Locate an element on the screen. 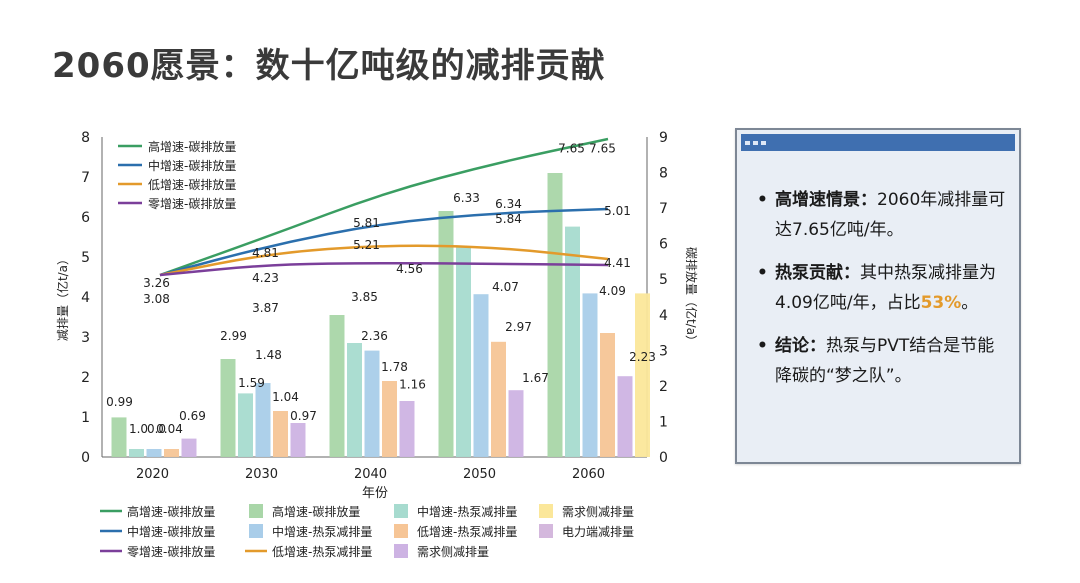 This screenshot has height=583, width=1080. data-label: 4.56 is located at coordinates (409, 269).